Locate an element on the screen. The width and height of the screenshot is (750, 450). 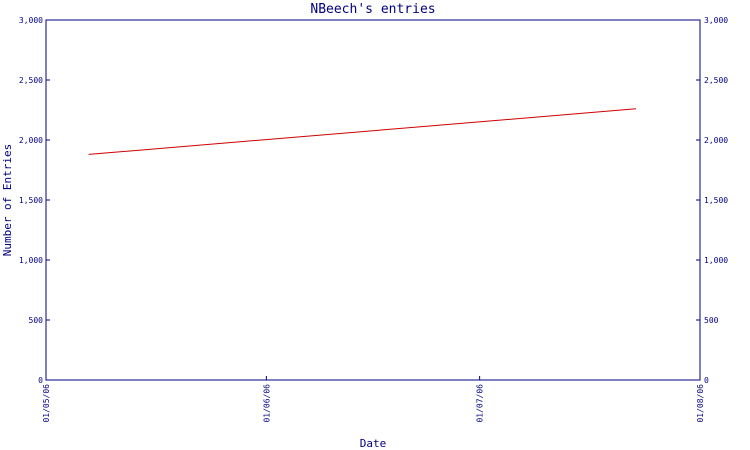
y-tick-label-left: 2,000 is located at coordinates (31, 140).